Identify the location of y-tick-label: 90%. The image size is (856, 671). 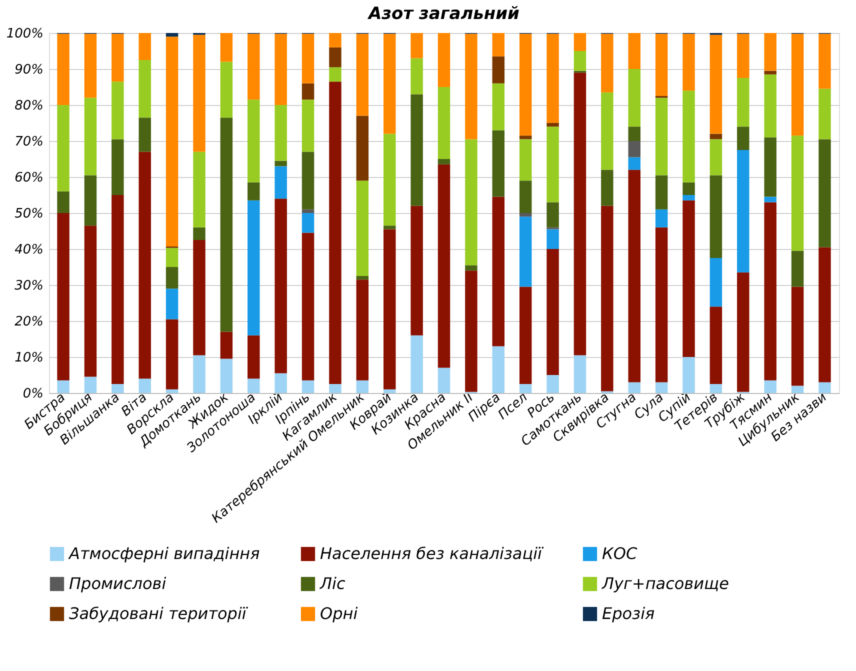
(29, 70).